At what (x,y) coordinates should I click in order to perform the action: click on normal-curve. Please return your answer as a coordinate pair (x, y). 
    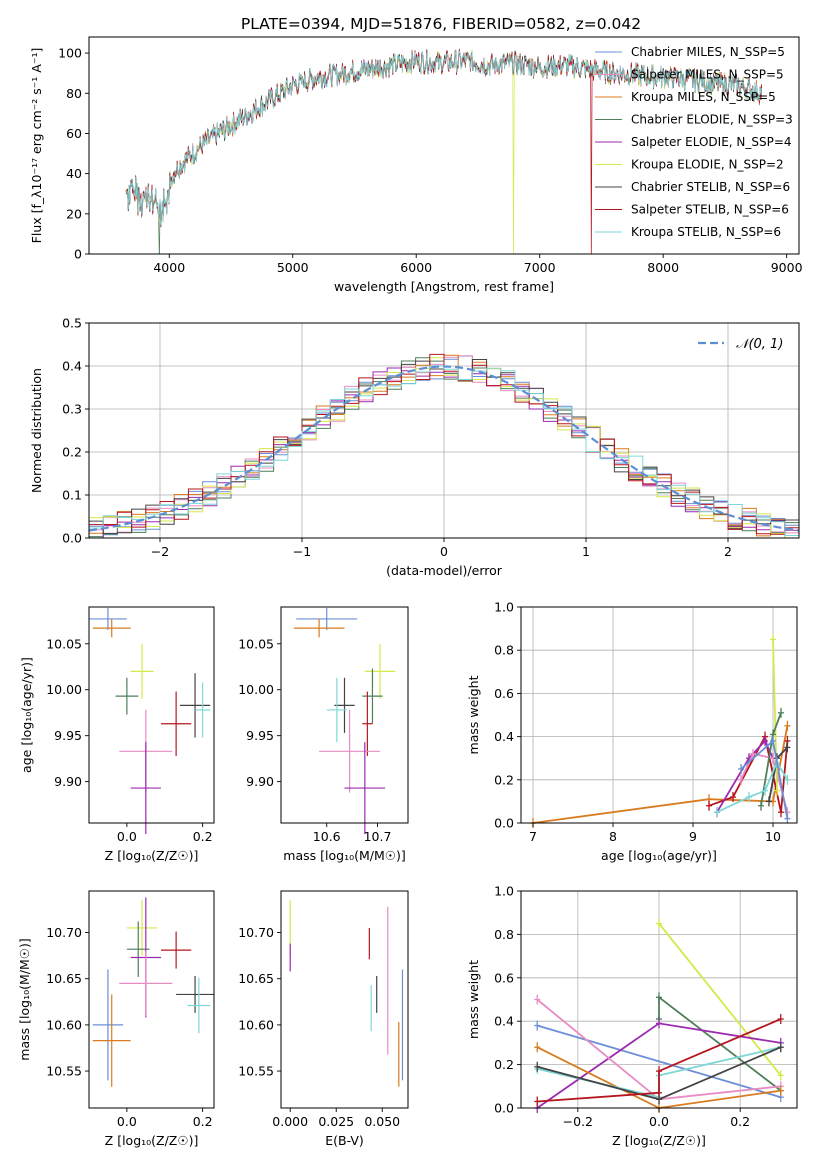
    Looking at the image, I should click on (444, 448).